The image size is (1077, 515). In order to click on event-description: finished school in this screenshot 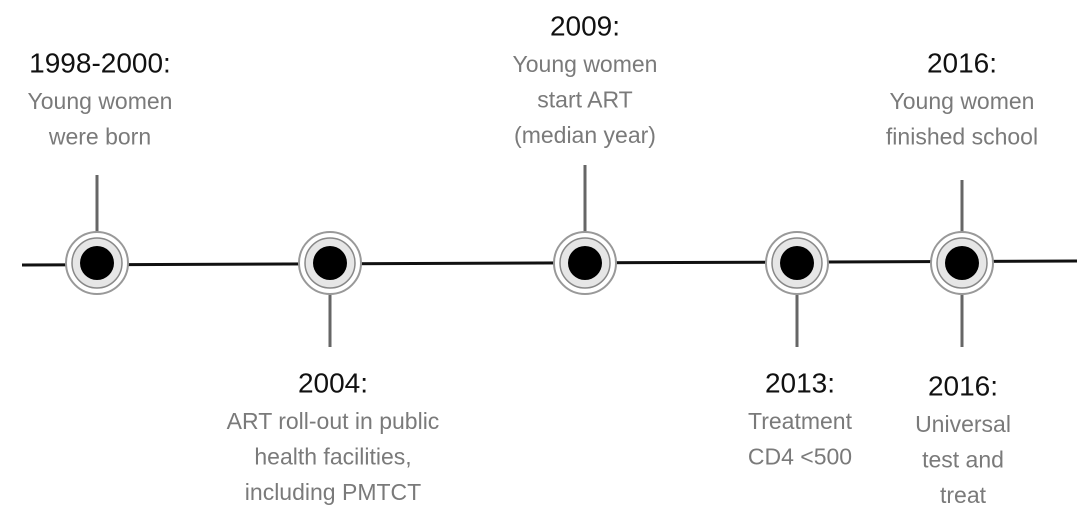, I will do `click(962, 137)`.